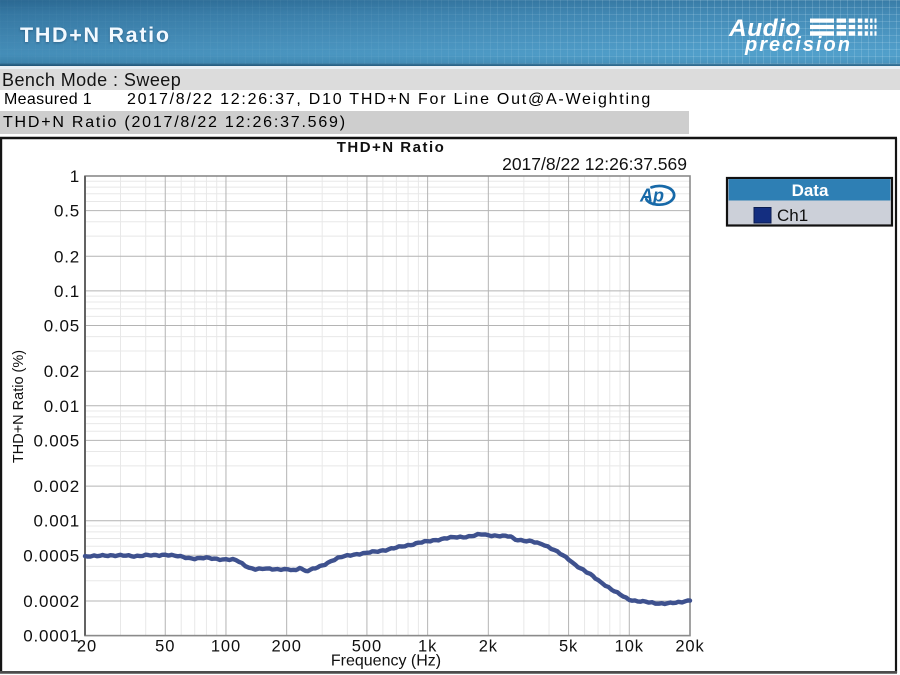 This screenshot has height=675, width=900. Describe the element at coordinates (56, 521) in the screenshot. I see `svg-text: 0.001` at that location.